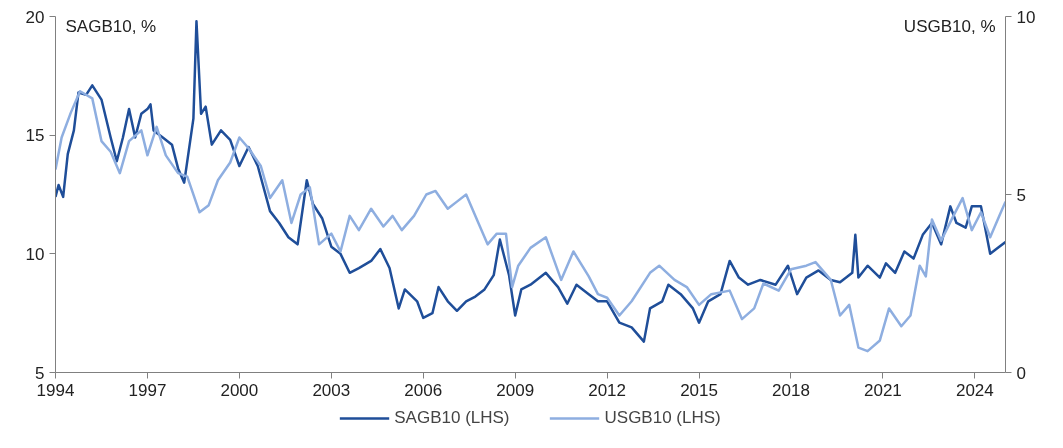 Image resolution: width=1063 pixels, height=448 pixels. What do you see at coordinates (423, 390) in the screenshot?
I see `x-tick-label: 2006` at bounding box center [423, 390].